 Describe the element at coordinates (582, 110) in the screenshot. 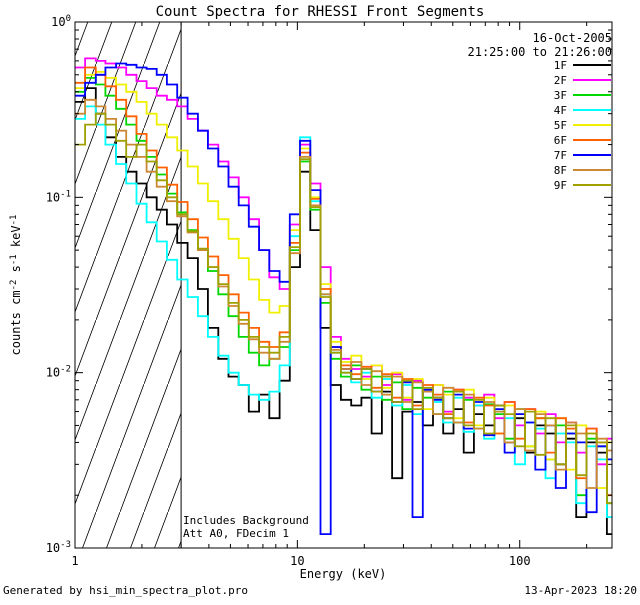

I see `legend-entry-4F: 4F` at that location.